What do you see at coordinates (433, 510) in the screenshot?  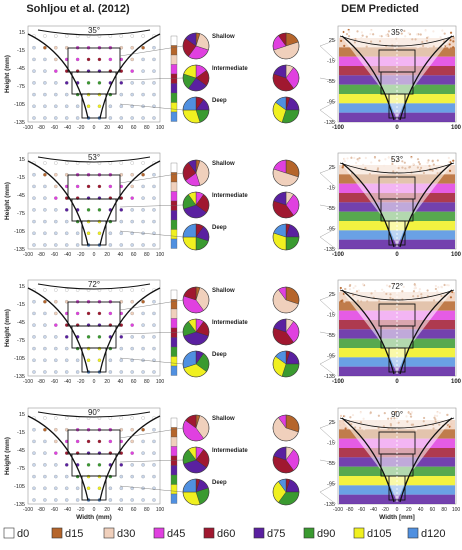 I see `x-tick: 60` at bounding box center [433, 510].